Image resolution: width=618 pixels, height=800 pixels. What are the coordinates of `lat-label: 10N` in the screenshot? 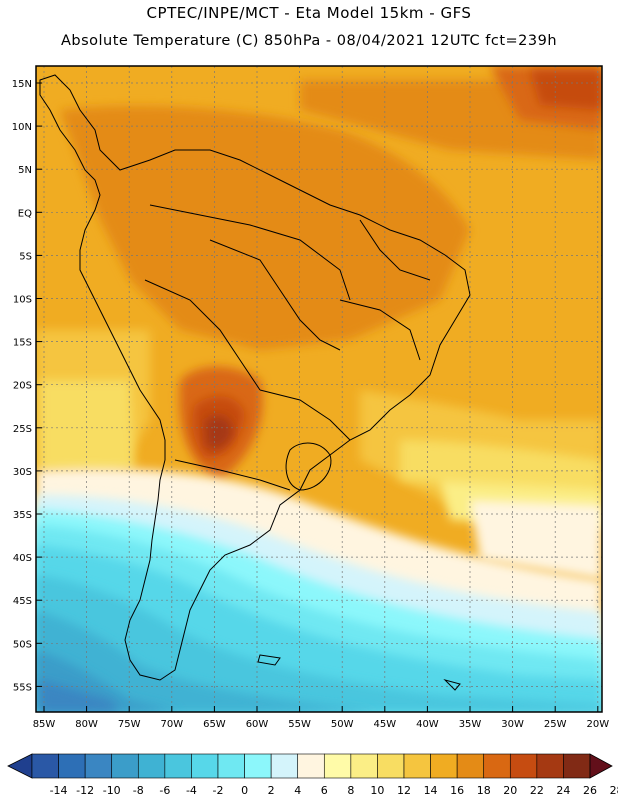 It's located at (22, 127).